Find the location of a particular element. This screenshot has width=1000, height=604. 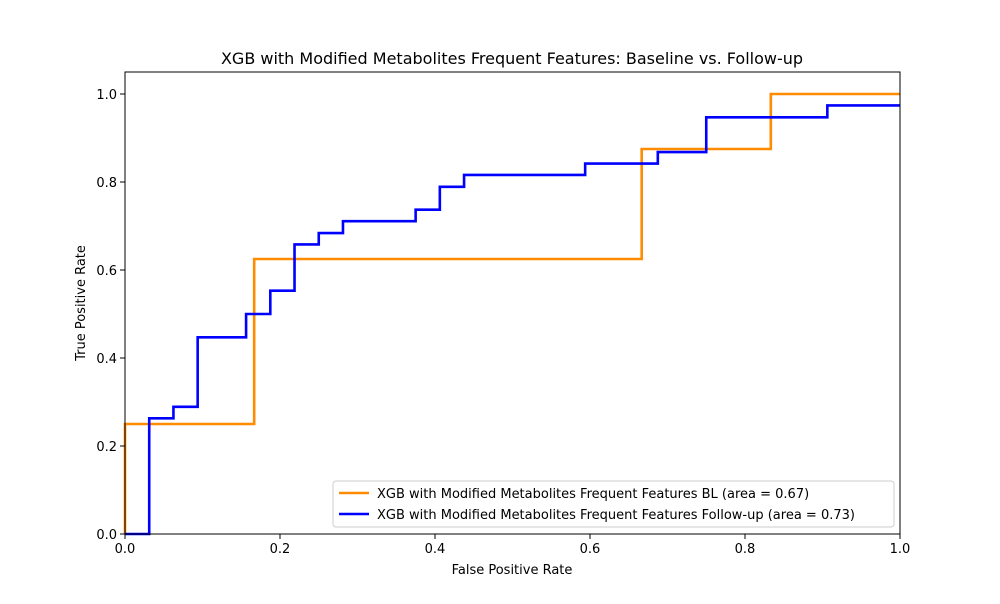

y-tick-label: 0.8 is located at coordinates (106, 183).